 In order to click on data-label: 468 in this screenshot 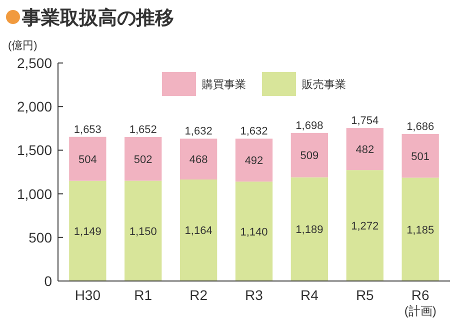, I will do `click(198, 160)`.